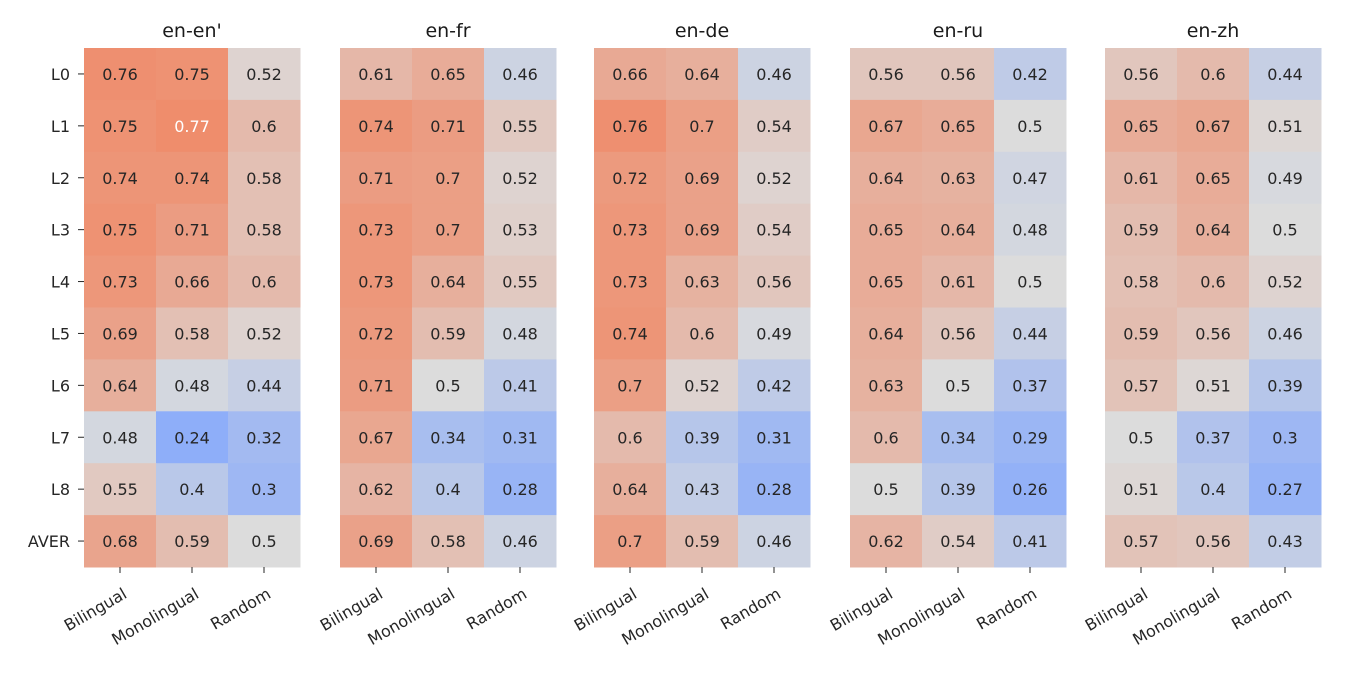 The width and height of the screenshot is (1350, 676). What do you see at coordinates (447, 31) in the screenshot?
I see `panel-title: en-fr` at bounding box center [447, 31].